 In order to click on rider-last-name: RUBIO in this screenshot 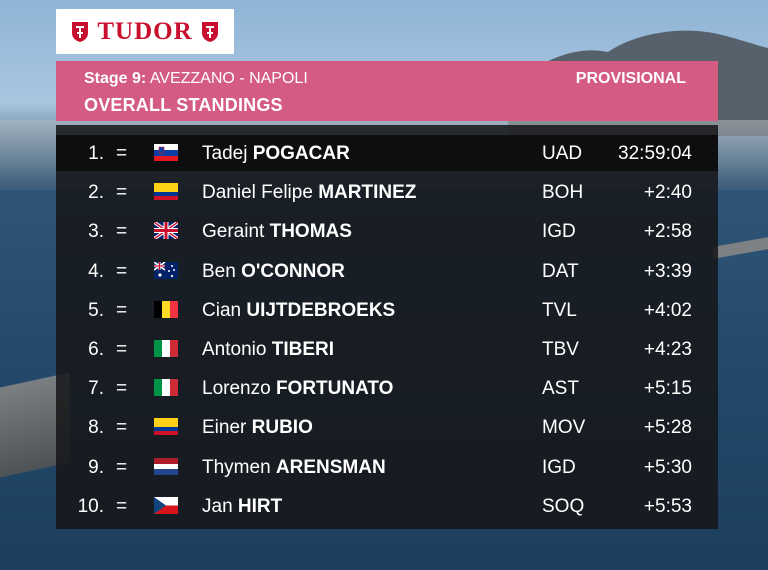, I will do `click(282, 428)`.